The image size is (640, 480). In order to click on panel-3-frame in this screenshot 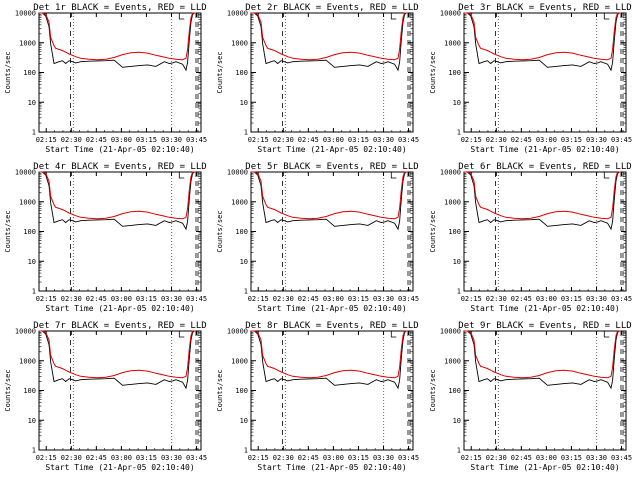, I will do `click(545, 72)`.